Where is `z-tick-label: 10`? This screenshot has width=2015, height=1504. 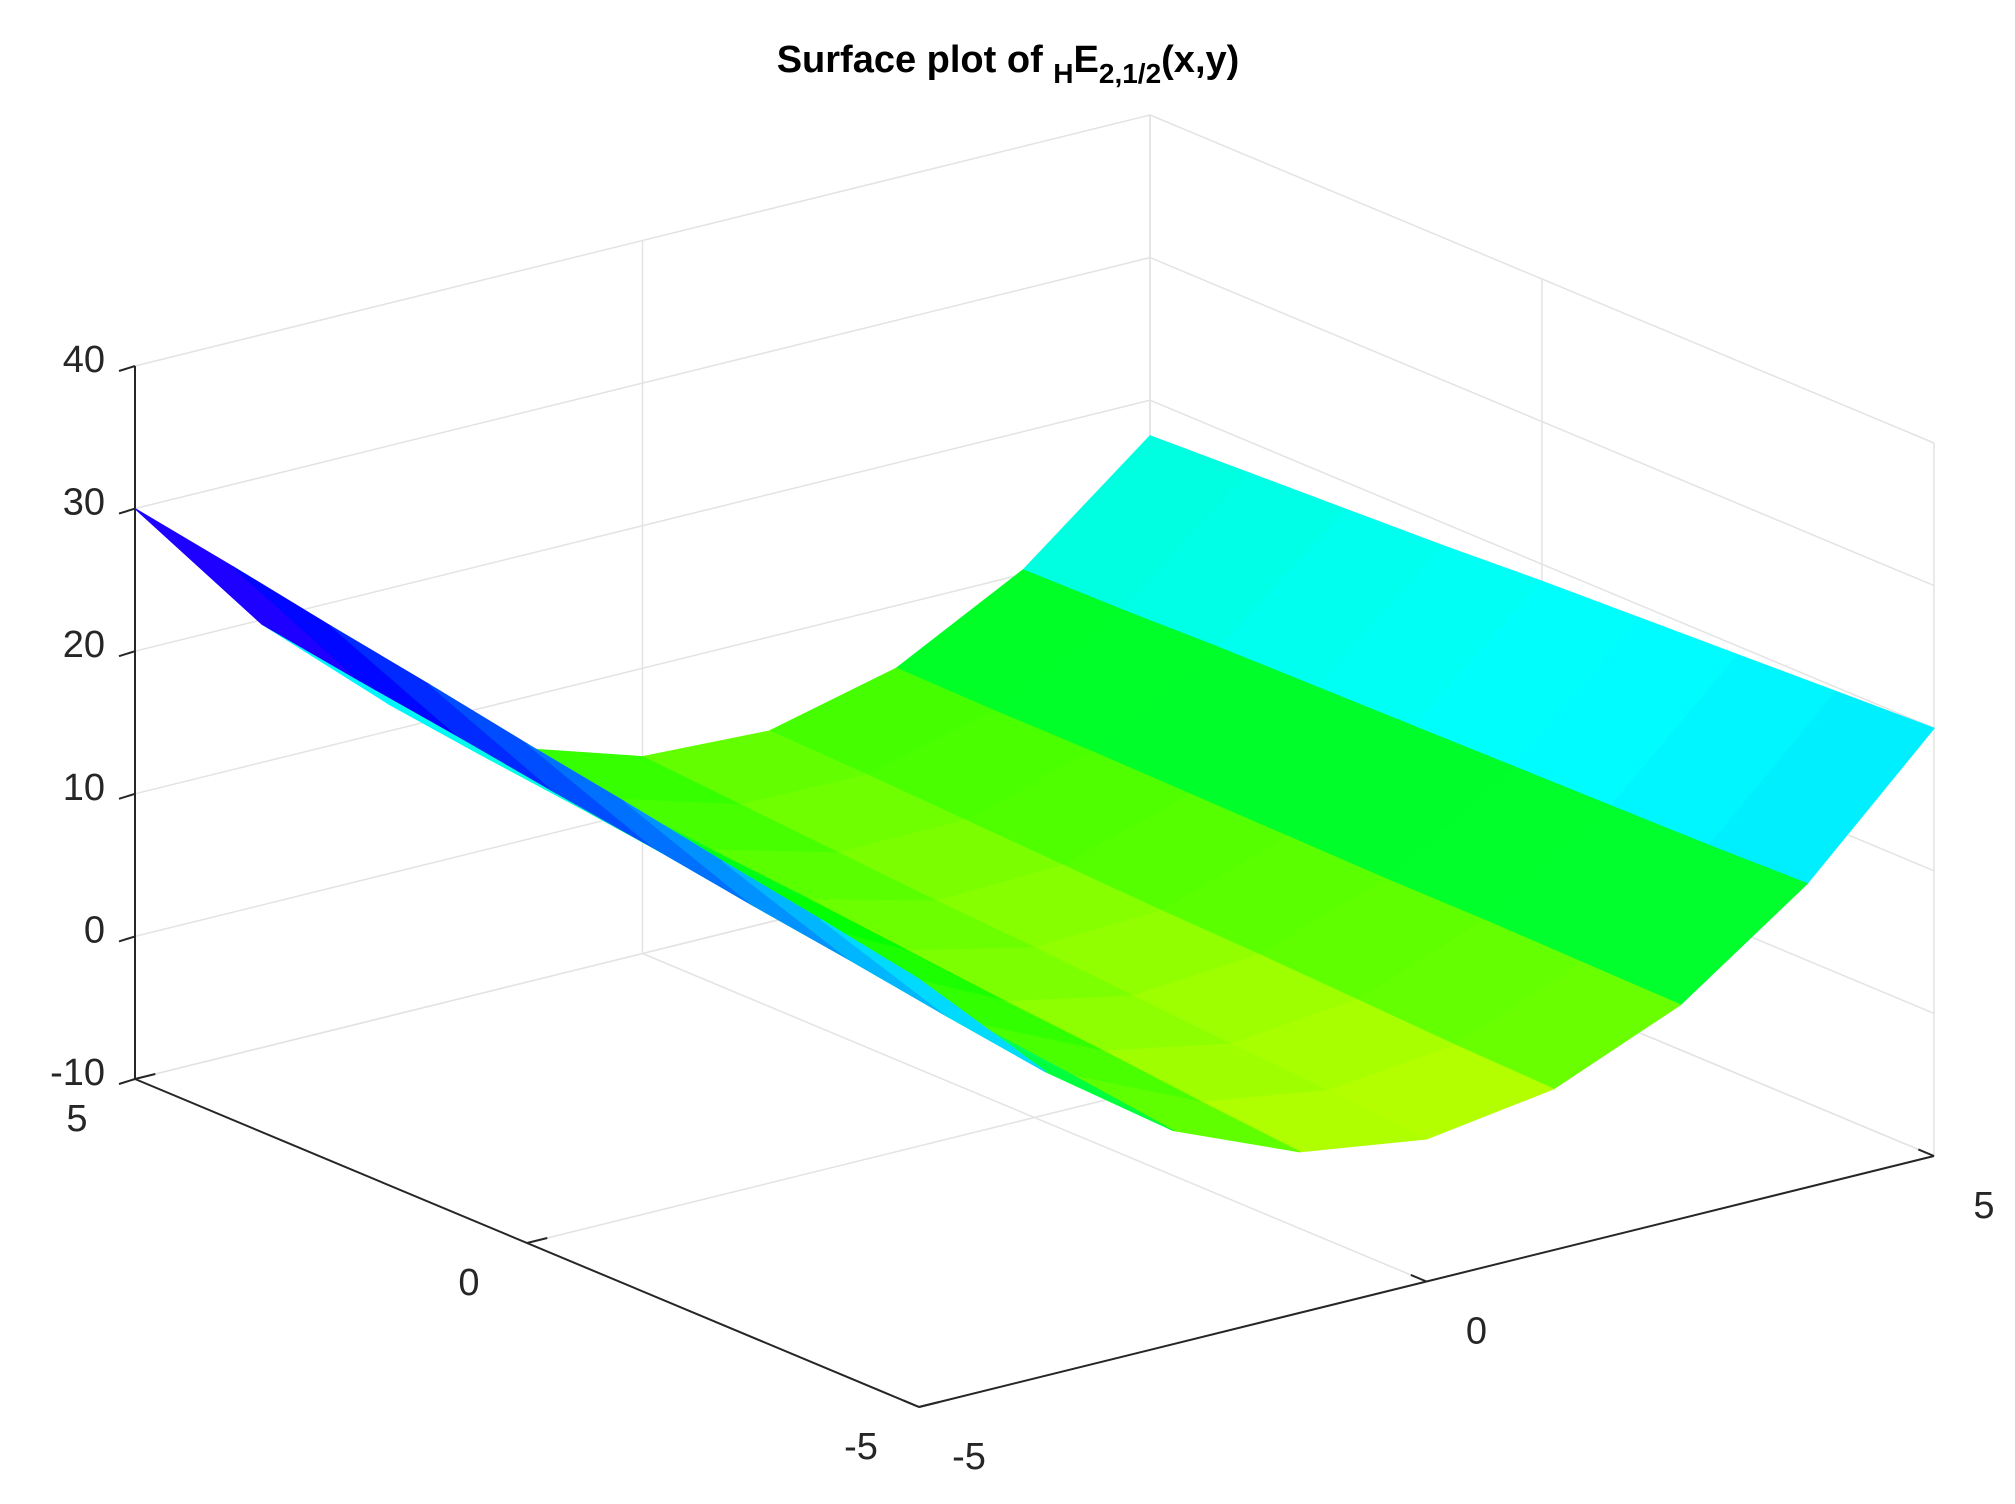 z-tick-label: 10 is located at coordinates (84, 788).